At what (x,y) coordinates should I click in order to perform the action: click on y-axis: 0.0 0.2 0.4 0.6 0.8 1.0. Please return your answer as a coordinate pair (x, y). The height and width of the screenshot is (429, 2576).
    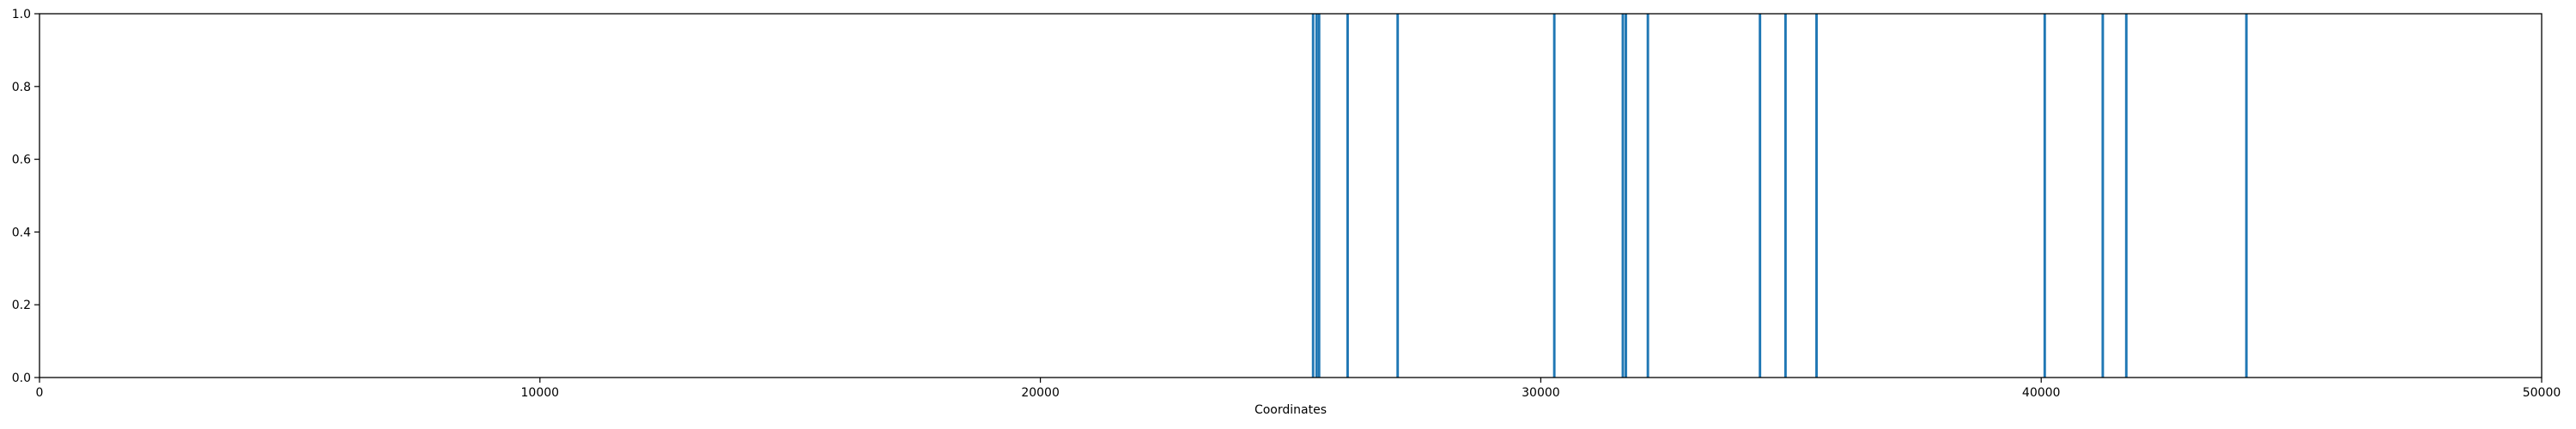
    Looking at the image, I should click on (25, 196).